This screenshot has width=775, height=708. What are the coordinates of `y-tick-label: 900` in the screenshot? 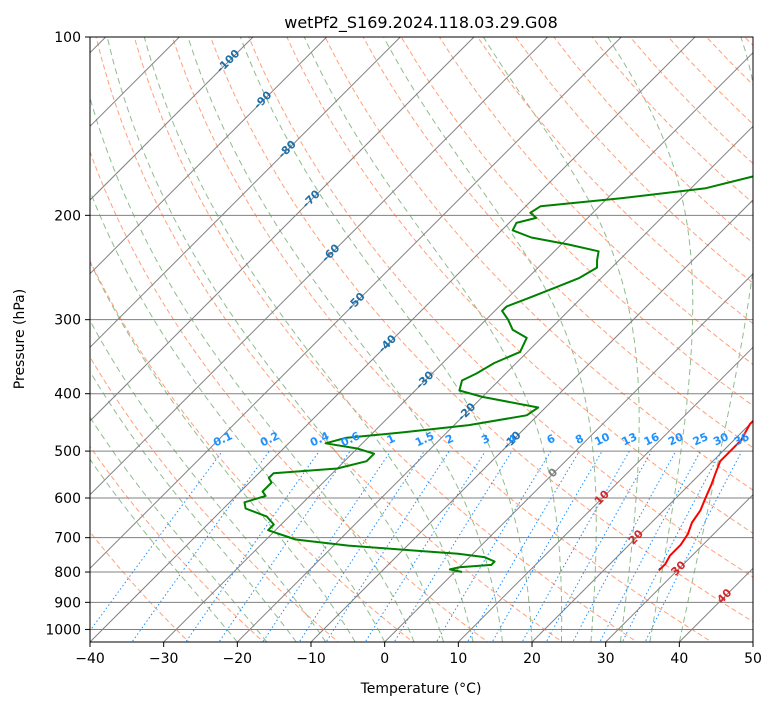 It's located at (67, 603).